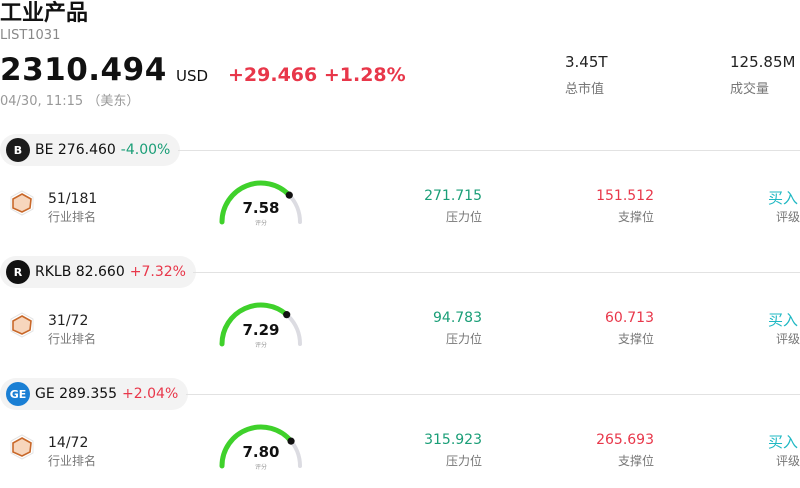 Image resolution: width=800 pixels, height=488 pixels. Describe the element at coordinates (150, 394) in the screenshot. I see `stock-change: +2.04%` at that location.